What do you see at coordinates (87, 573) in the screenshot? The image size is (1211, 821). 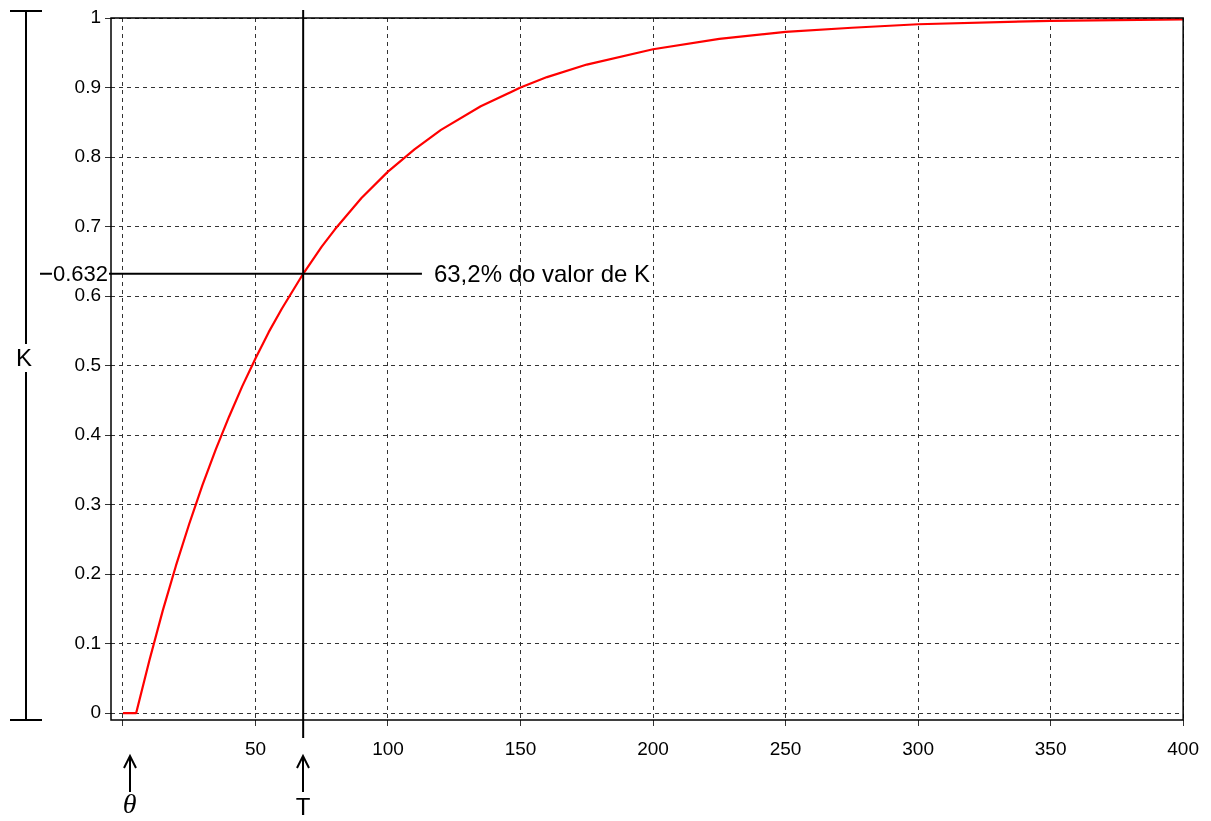 I see `y-tick-label: 0.2` at bounding box center [87, 573].